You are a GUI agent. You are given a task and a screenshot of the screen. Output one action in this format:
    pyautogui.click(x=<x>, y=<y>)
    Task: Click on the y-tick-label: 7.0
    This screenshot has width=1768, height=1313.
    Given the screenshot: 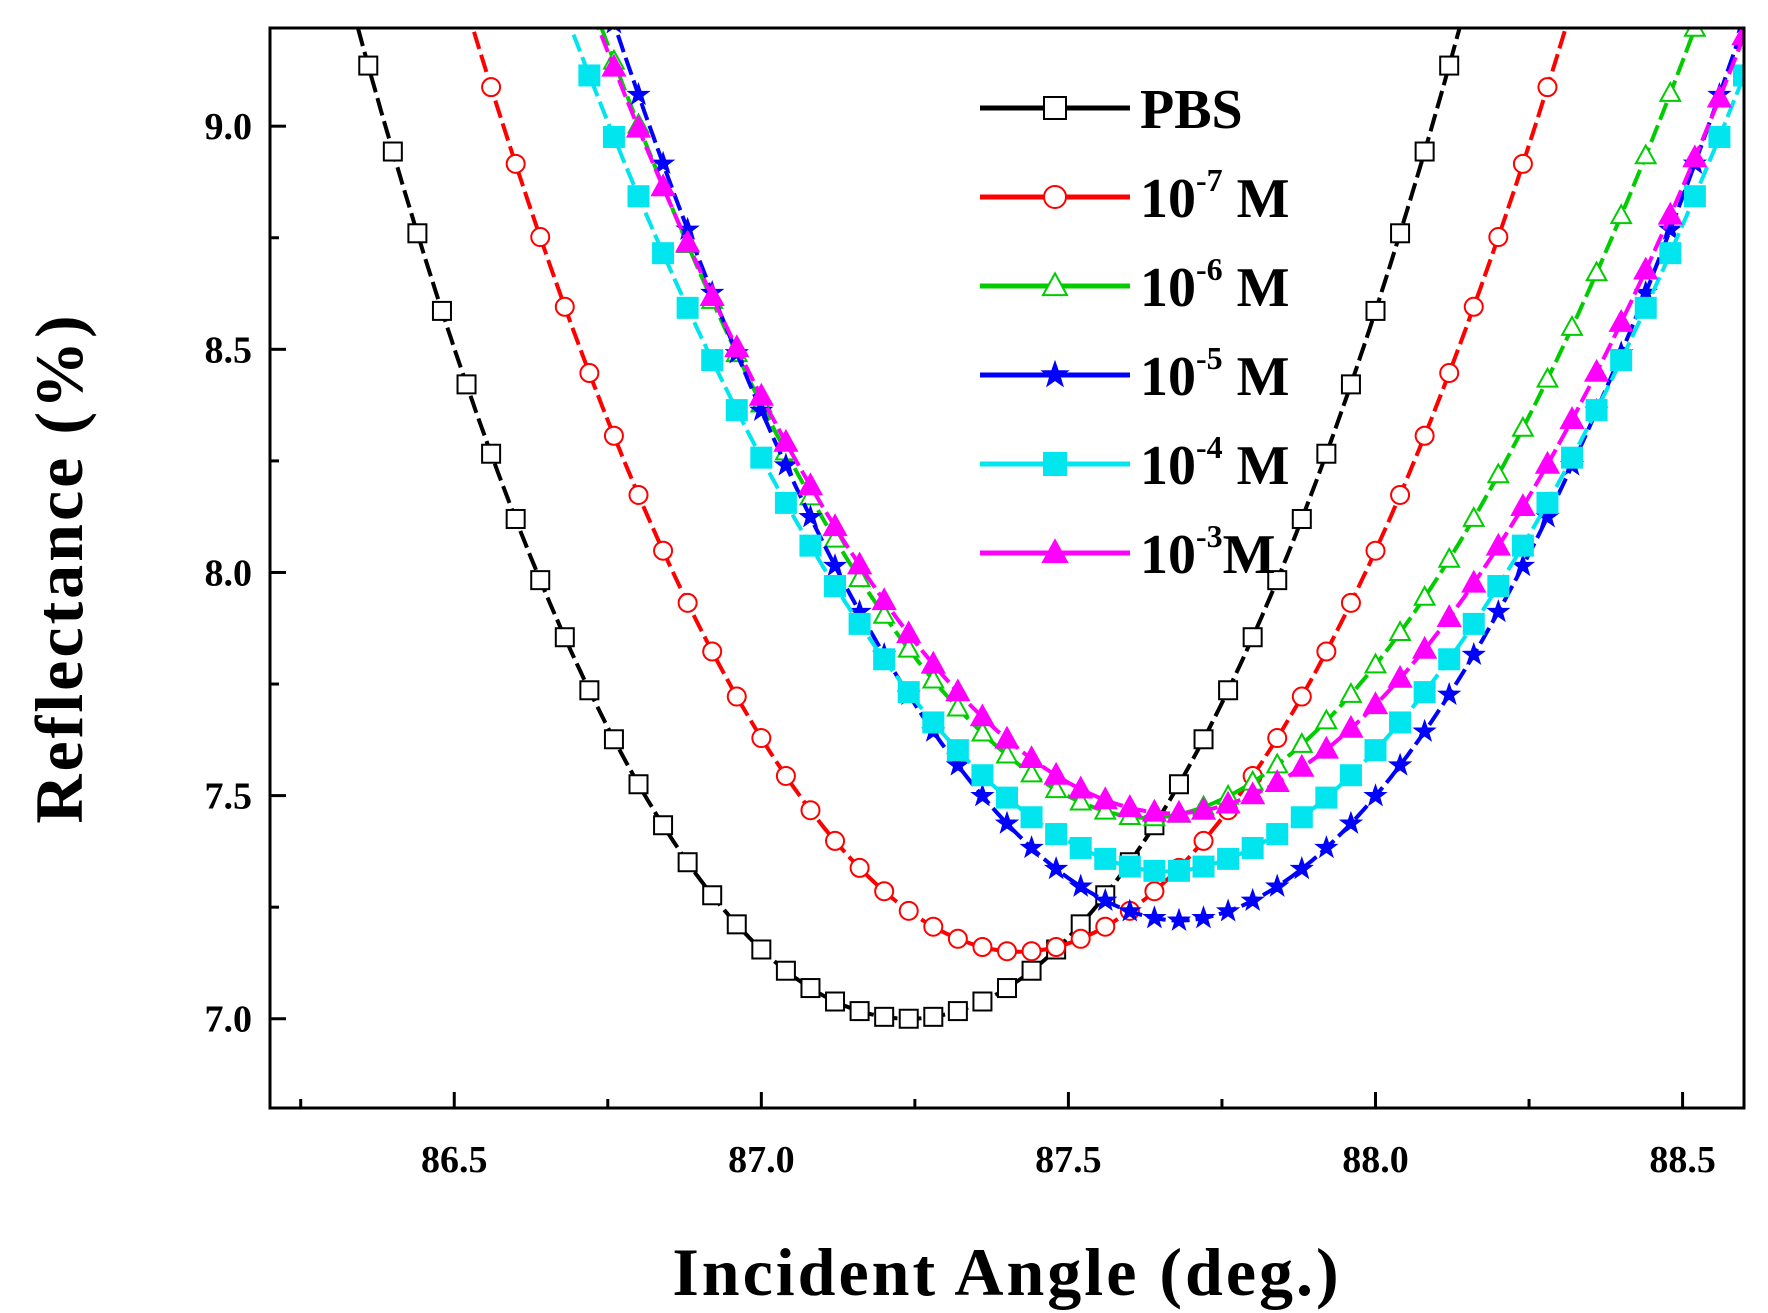 What is the action you would take?
    pyautogui.click(x=229, y=1020)
    